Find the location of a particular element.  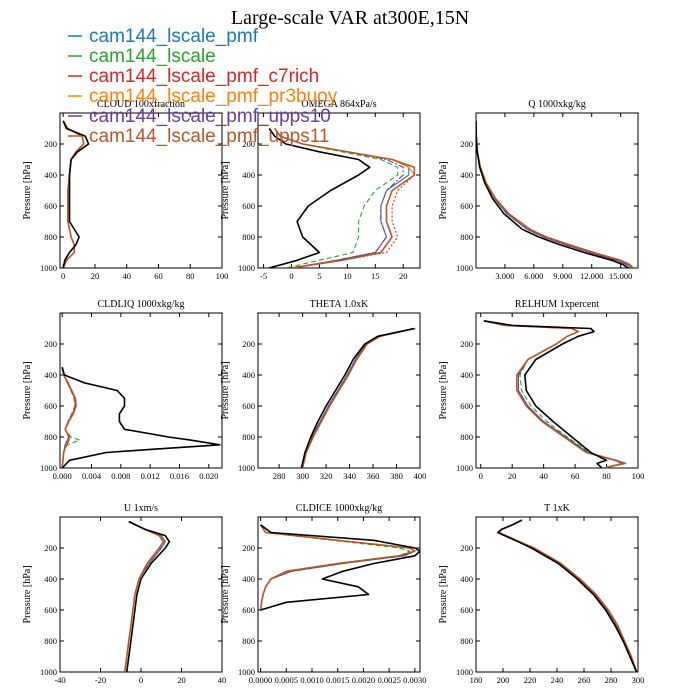

panel-title: CLDLIQ 1000xkg/kg is located at coordinates (141, 304).